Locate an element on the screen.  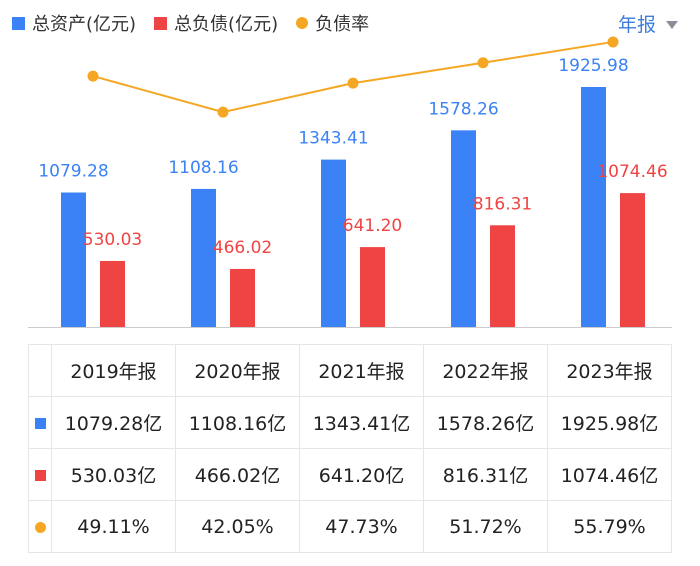
table-cell: 641.20亿 is located at coordinates (361, 474).